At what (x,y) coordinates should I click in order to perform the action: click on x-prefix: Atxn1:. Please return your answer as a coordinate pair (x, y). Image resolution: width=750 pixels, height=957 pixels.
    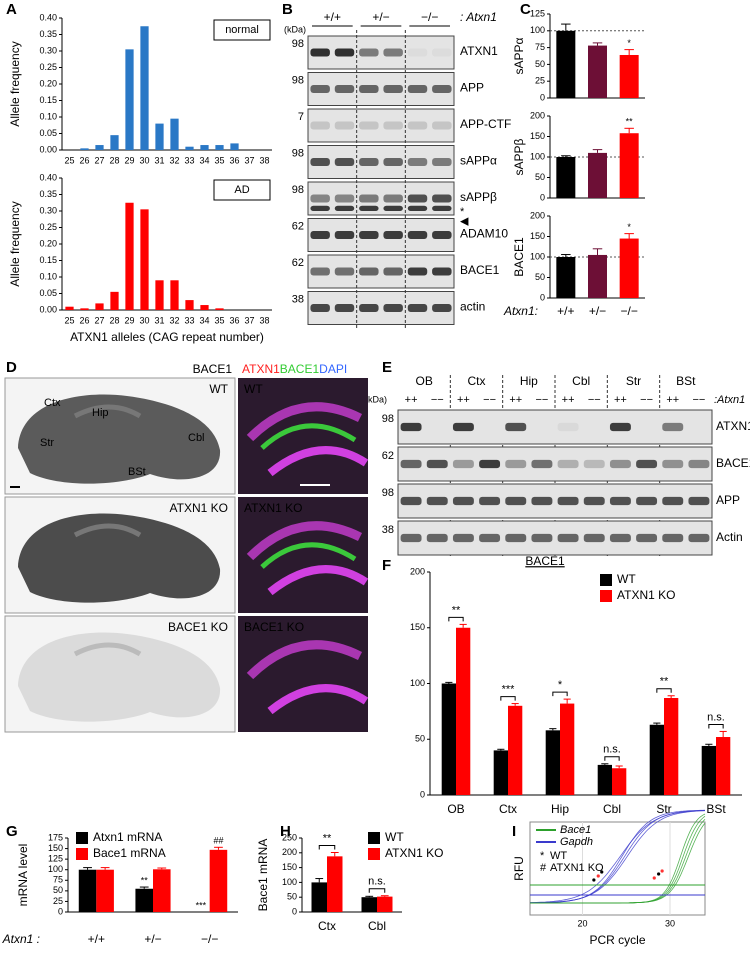
    Looking at the image, I should click on (520, 311).